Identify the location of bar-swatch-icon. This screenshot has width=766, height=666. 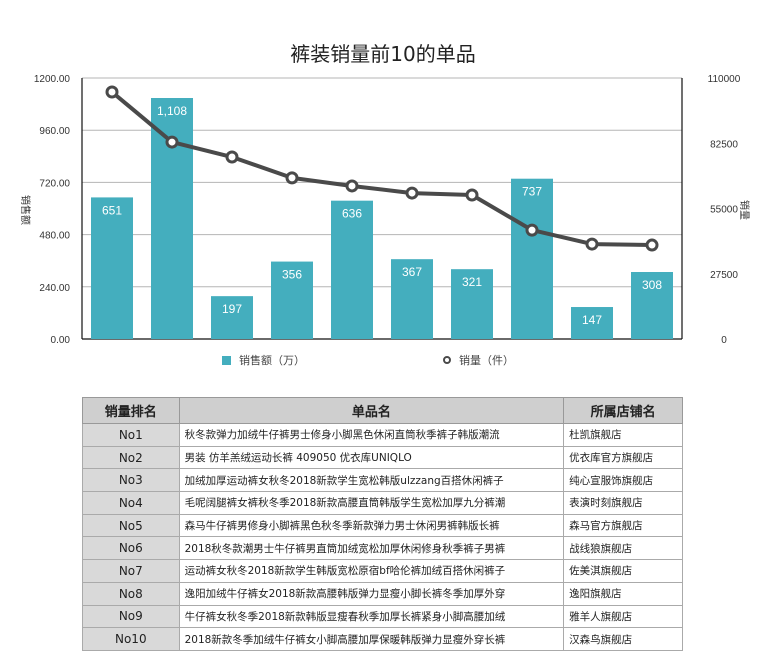
(226, 360).